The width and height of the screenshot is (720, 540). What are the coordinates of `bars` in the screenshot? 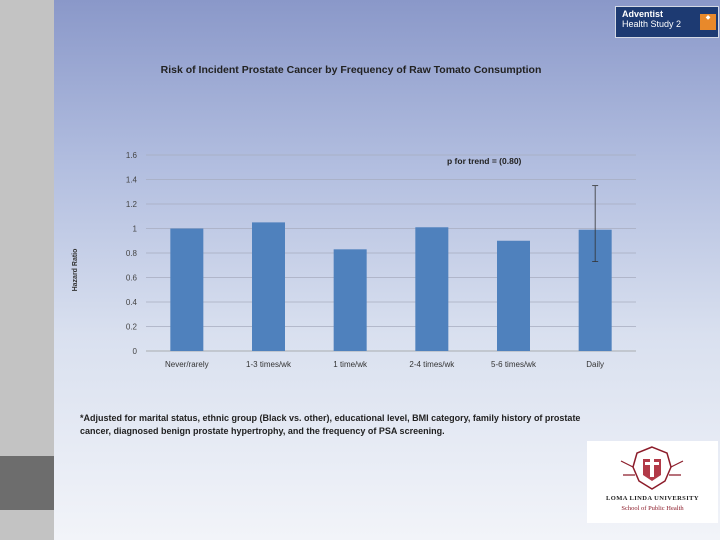 It's located at (391, 286).